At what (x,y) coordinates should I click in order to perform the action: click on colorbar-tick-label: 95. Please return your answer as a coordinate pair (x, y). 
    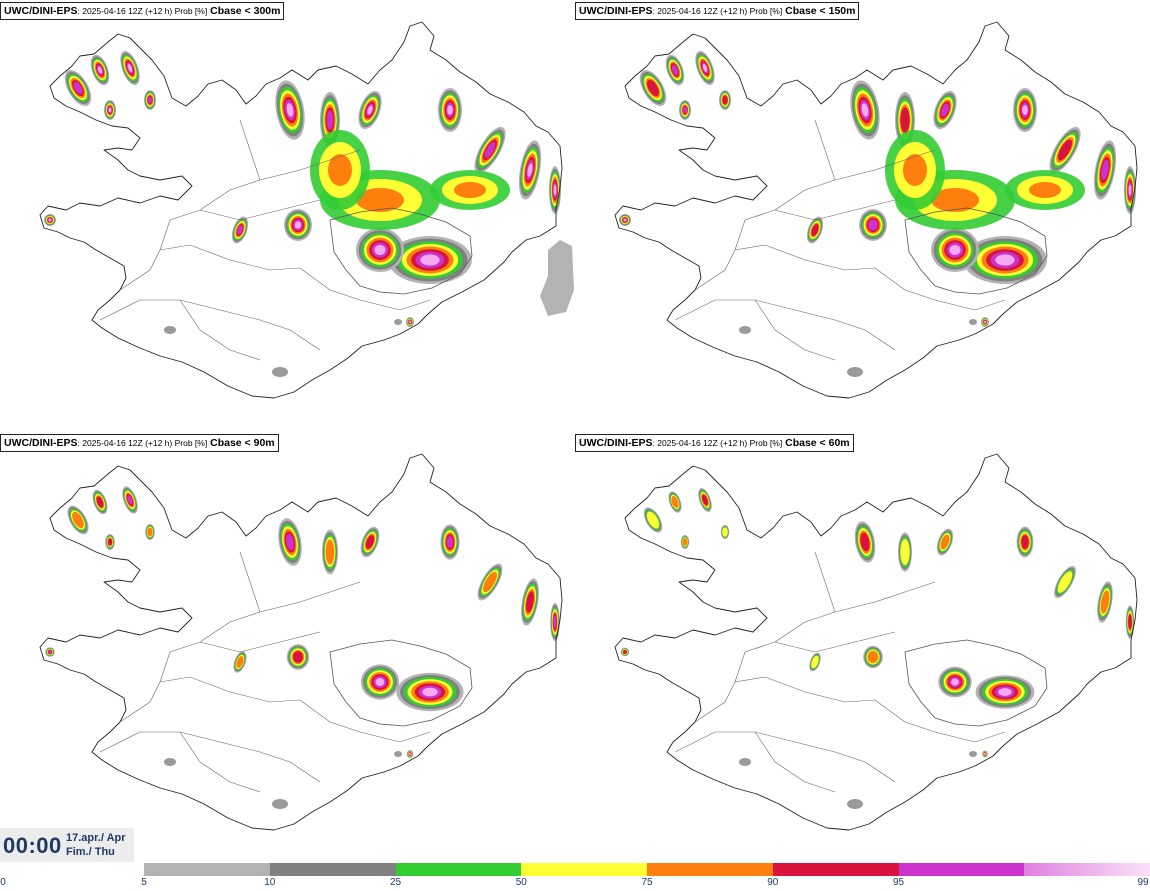
    Looking at the image, I should click on (898, 882).